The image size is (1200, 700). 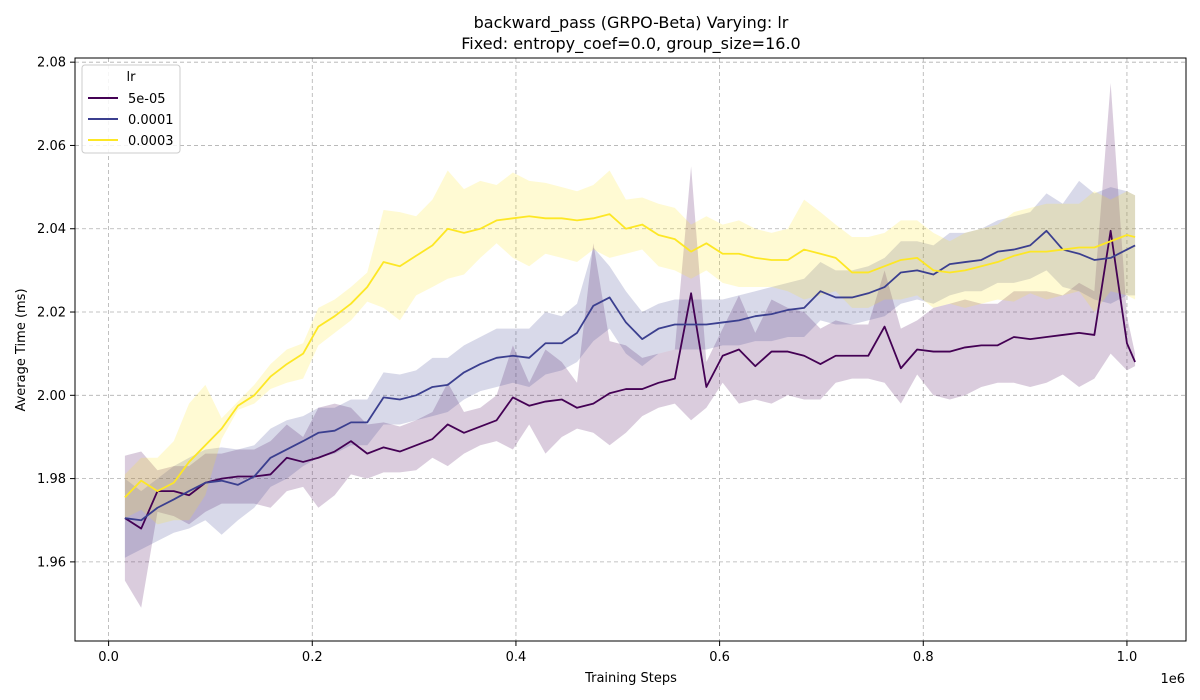 I want to click on legend-label-1: 0.0001, so click(x=151, y=120).